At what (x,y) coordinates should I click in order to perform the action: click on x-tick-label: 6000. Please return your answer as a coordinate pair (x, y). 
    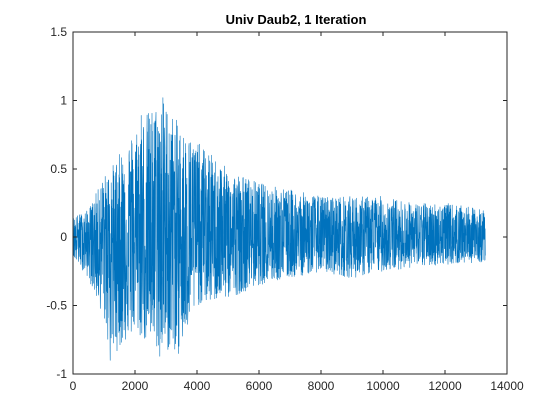
    Looking at the image, I should click on (259, 386).